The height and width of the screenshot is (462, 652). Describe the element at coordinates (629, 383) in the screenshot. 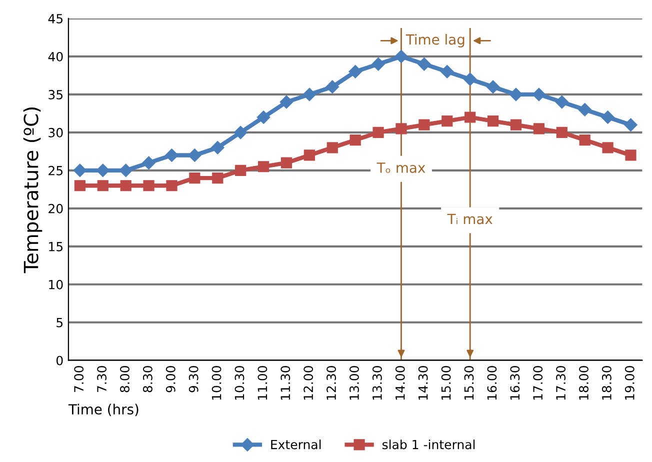

I see `x-tick-label: 19.00` at that location.